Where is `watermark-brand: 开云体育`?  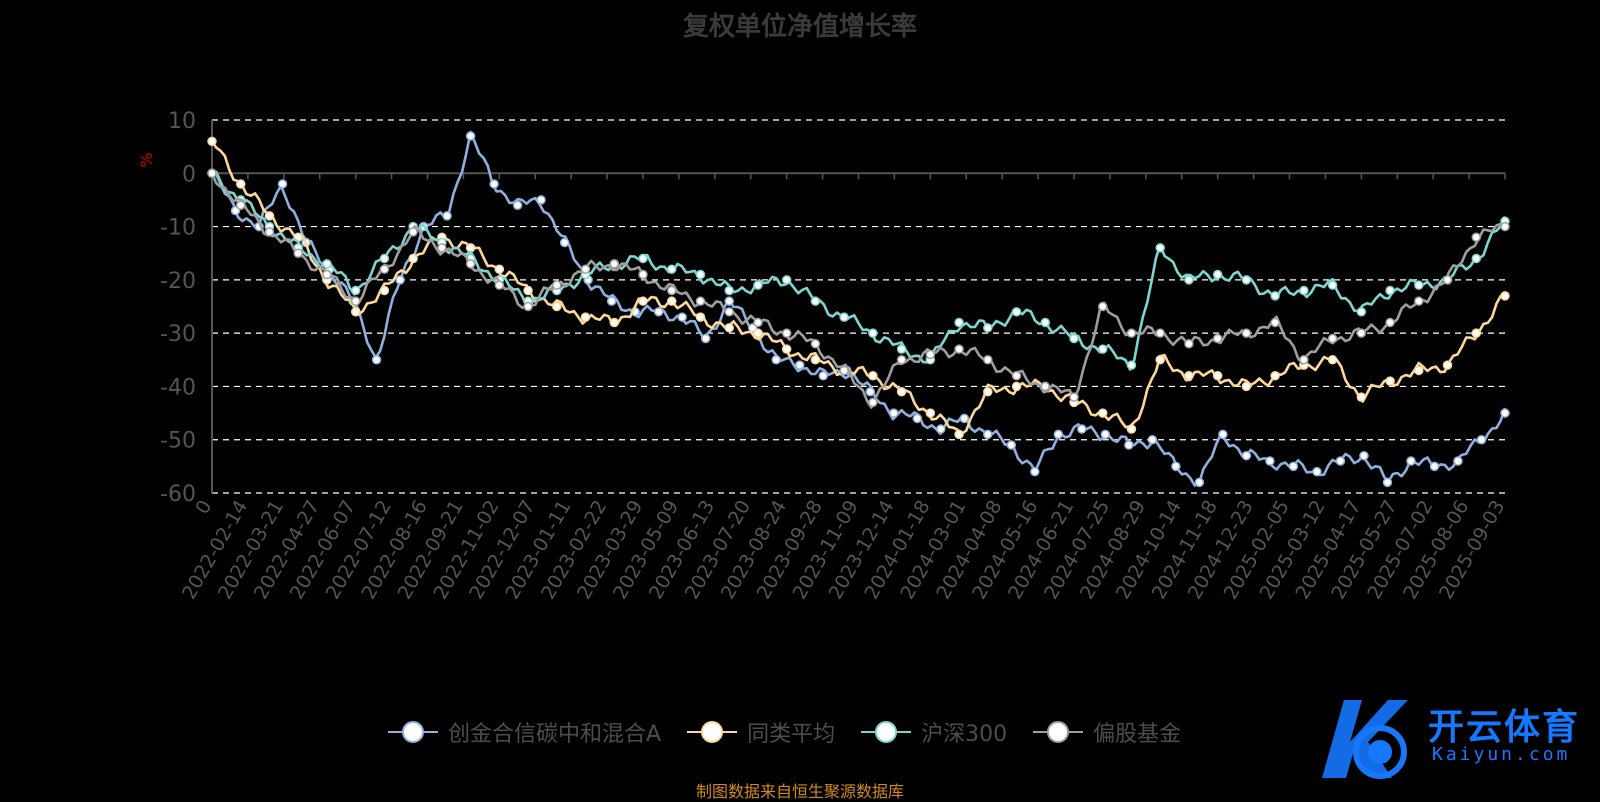 watermark-brand: 开云体育 is located at coordinates (1504, 727).